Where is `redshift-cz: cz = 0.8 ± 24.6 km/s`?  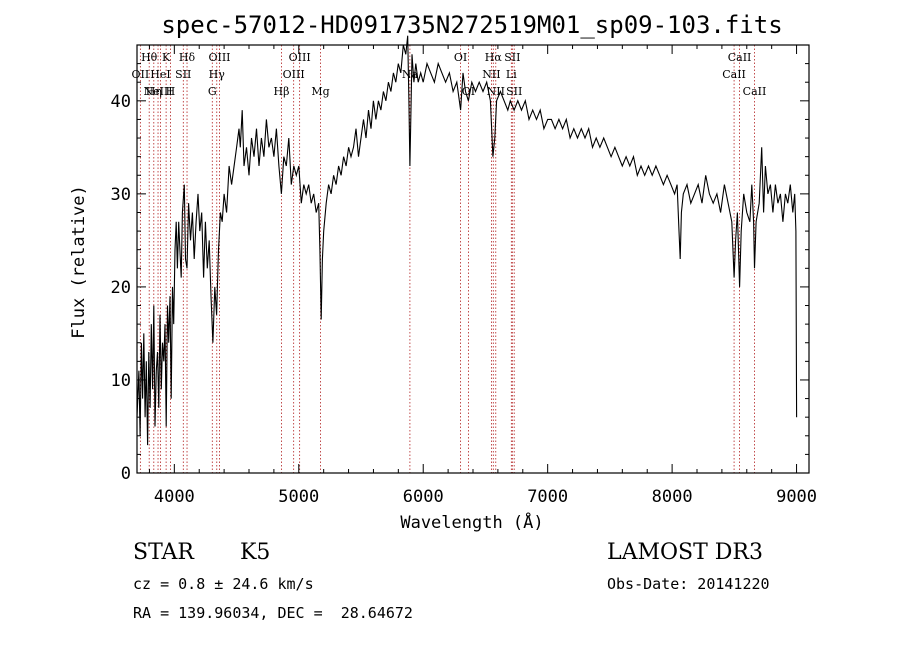
redshift-cz: cz = 0.8 ± 24.6 km/s is located at coordinates (223, 584).